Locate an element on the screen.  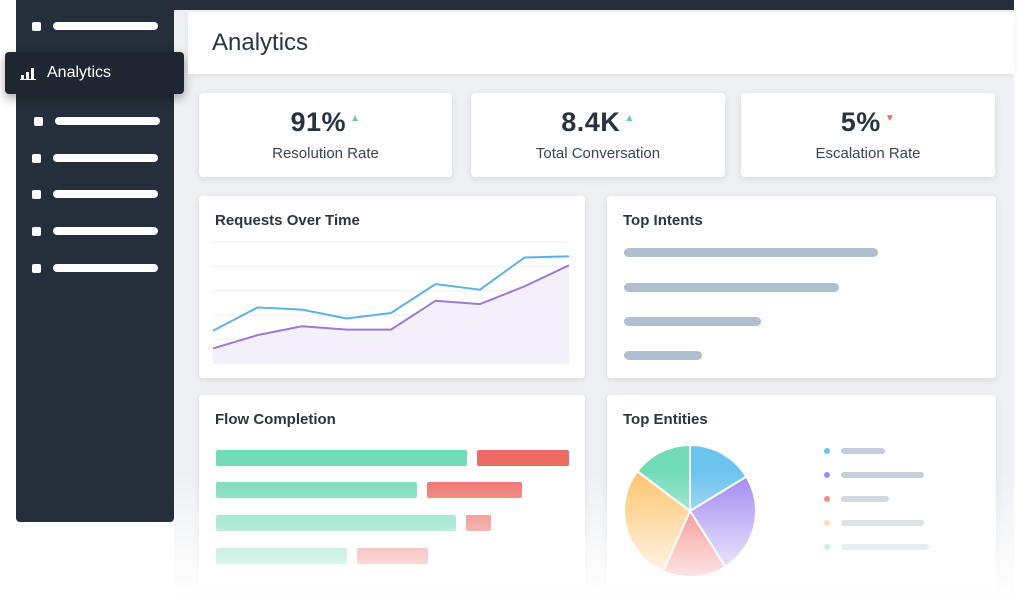
requests-line-chart is located at coordinates (391, 303).